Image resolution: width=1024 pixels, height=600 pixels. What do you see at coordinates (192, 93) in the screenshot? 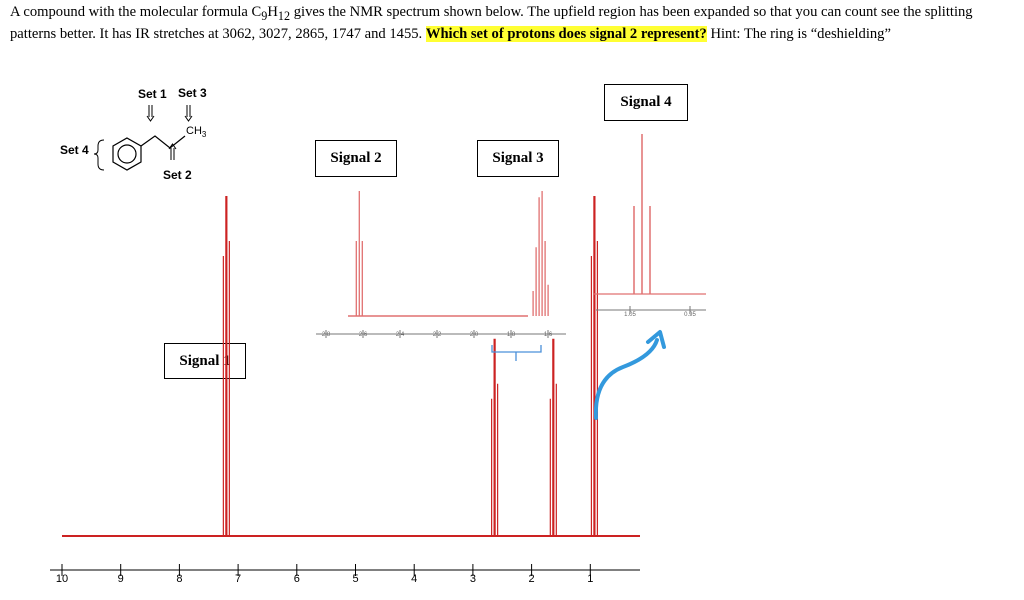
I see `set3-label: Set 3` at bounding box center [192, 93].